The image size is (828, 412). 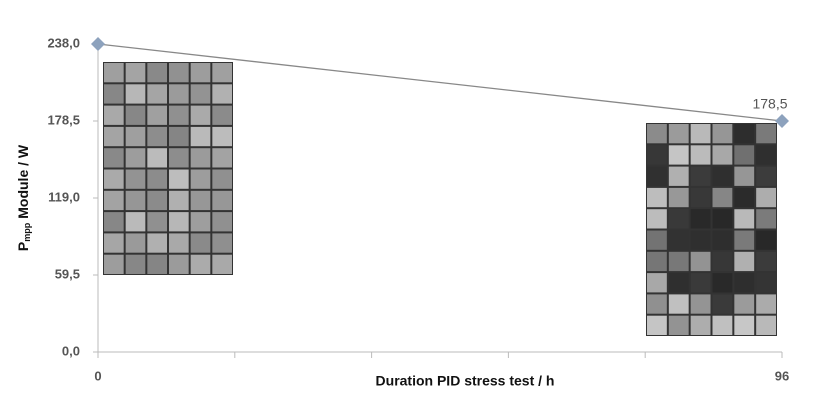 I want to click on y-tick-label: 59,5, so click(x=67, y=273).